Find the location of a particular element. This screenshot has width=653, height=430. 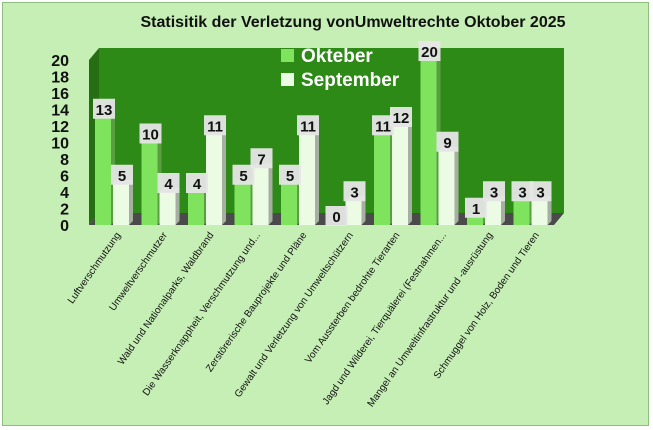

data-label: 10 is located at coordinates (150, 135).